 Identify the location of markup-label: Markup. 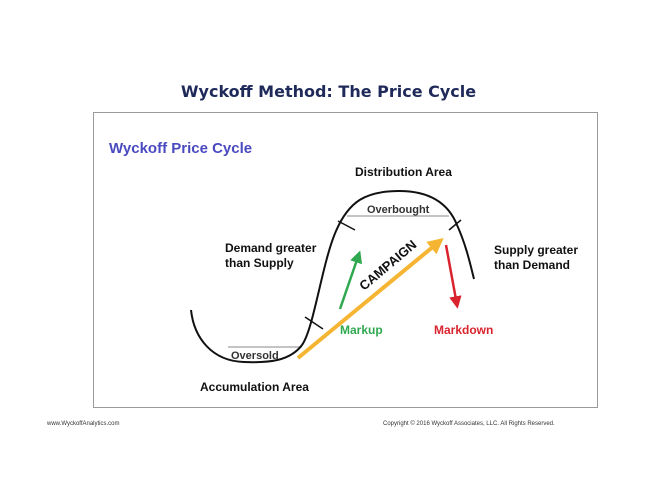
(361, 330).